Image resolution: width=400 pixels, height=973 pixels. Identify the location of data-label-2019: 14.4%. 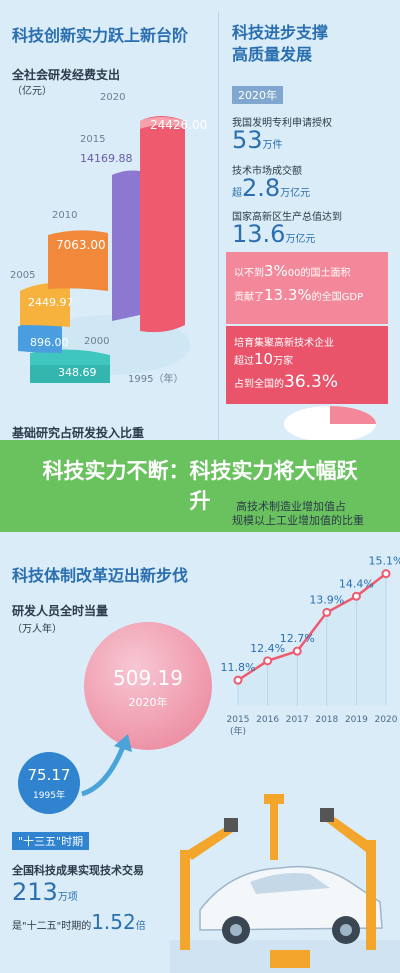
(356, 583).